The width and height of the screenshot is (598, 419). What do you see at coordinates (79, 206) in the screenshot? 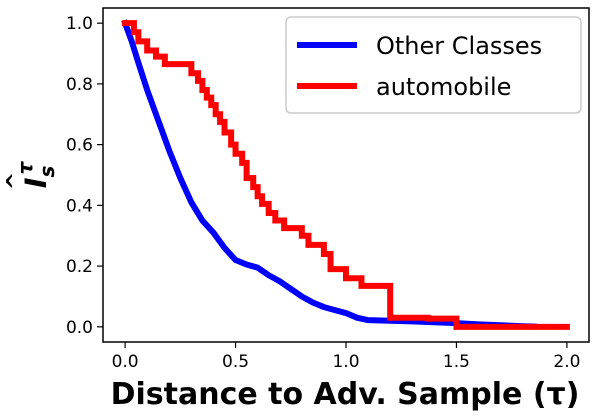
I see `y-tick-label: 0.4` at bounding box center [79, 206].